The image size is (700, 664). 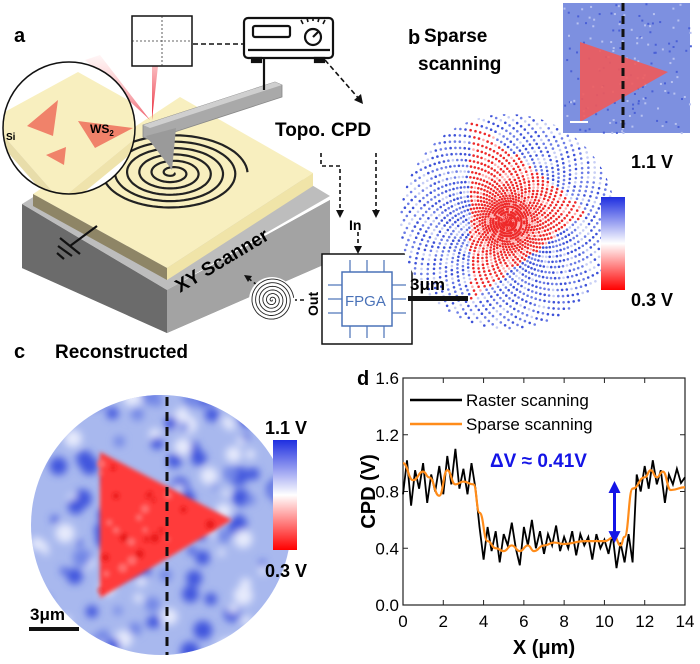 I want to click on colorbar-c-max: 1.1 V, so click(x=286, y=428).